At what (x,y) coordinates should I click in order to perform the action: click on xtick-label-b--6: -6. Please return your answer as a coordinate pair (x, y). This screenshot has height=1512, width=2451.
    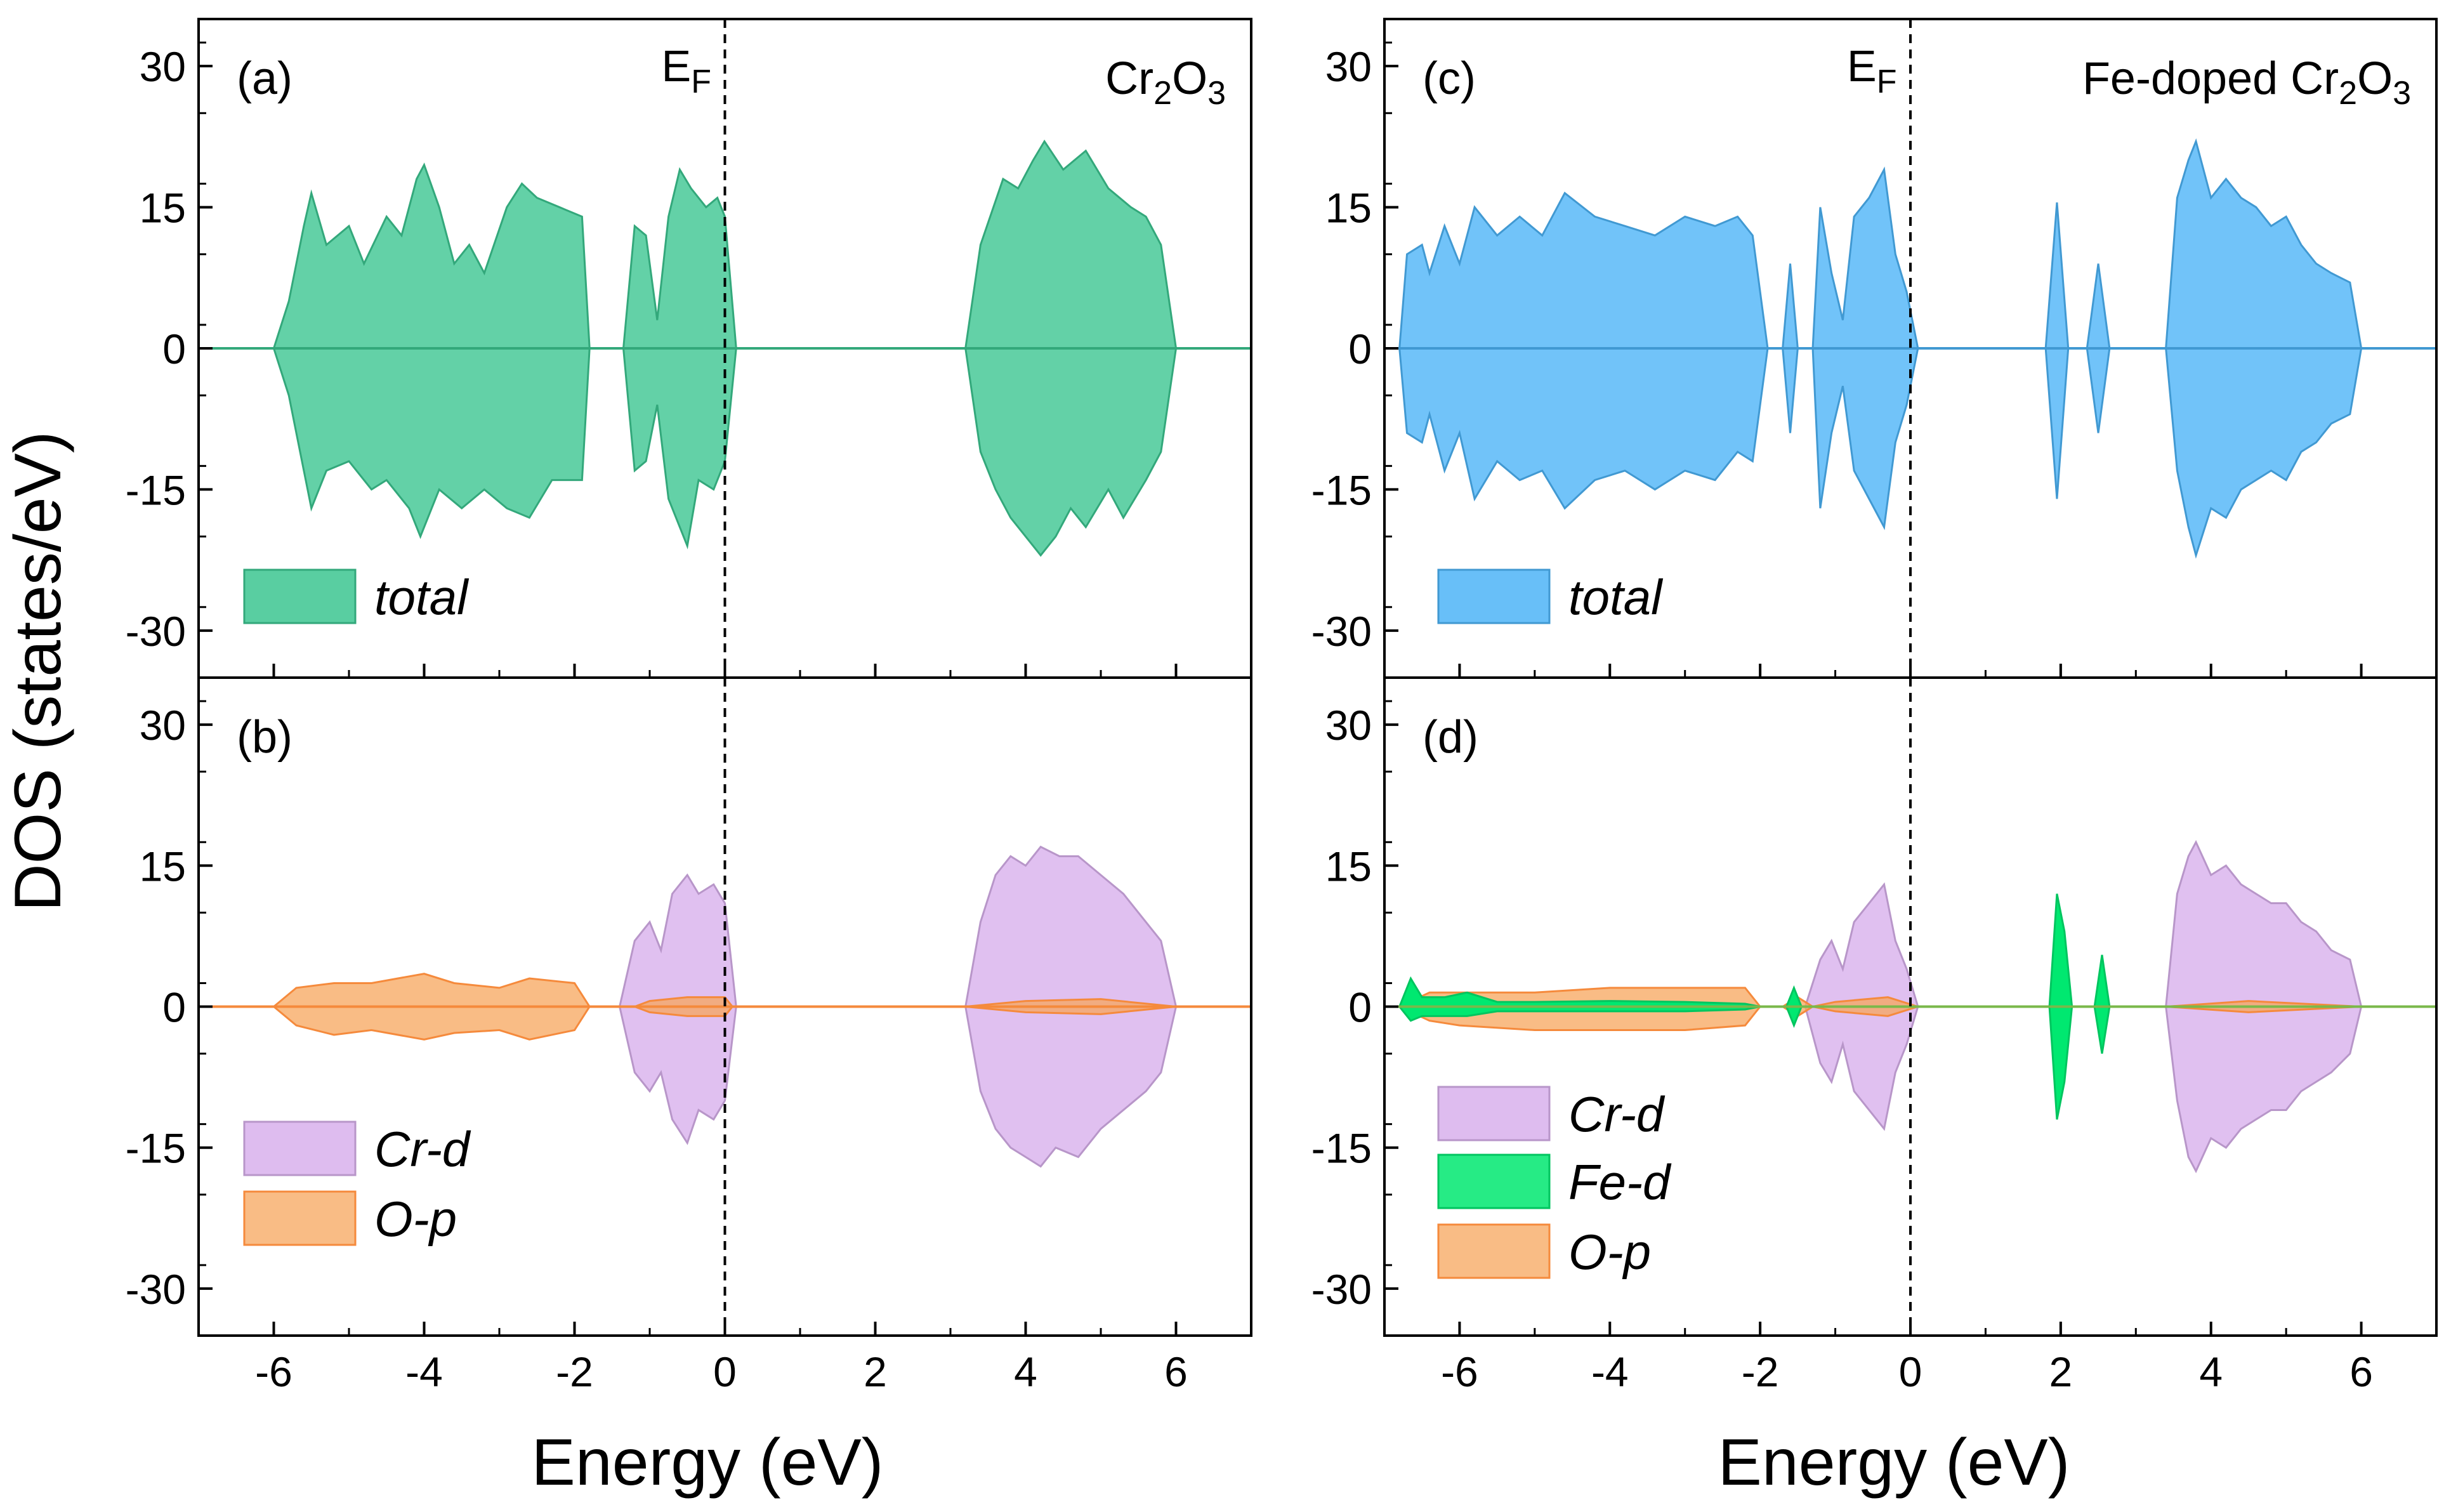
    Looking at the image, I should click on (273, 1371).